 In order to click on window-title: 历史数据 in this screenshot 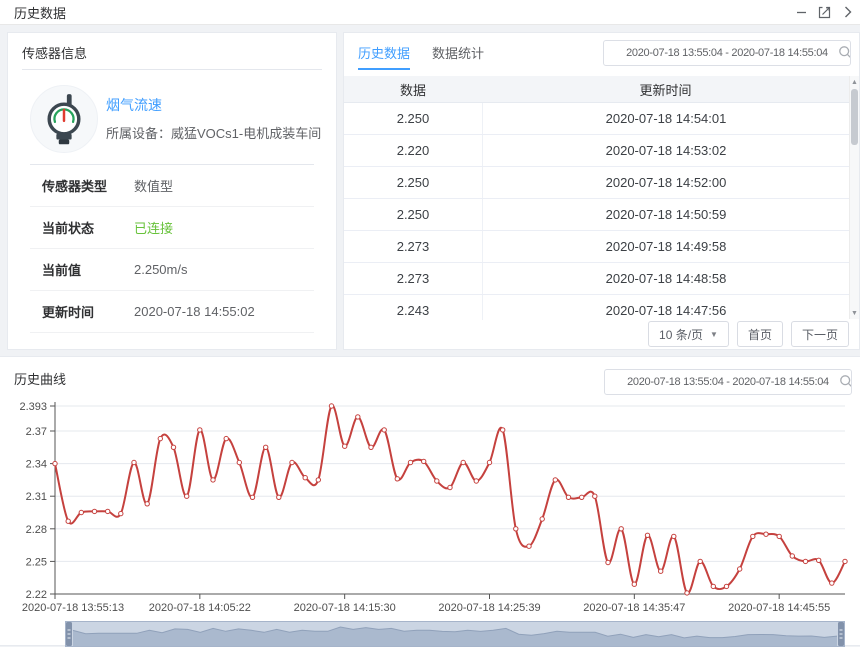, I will do `click(40, 13)`.